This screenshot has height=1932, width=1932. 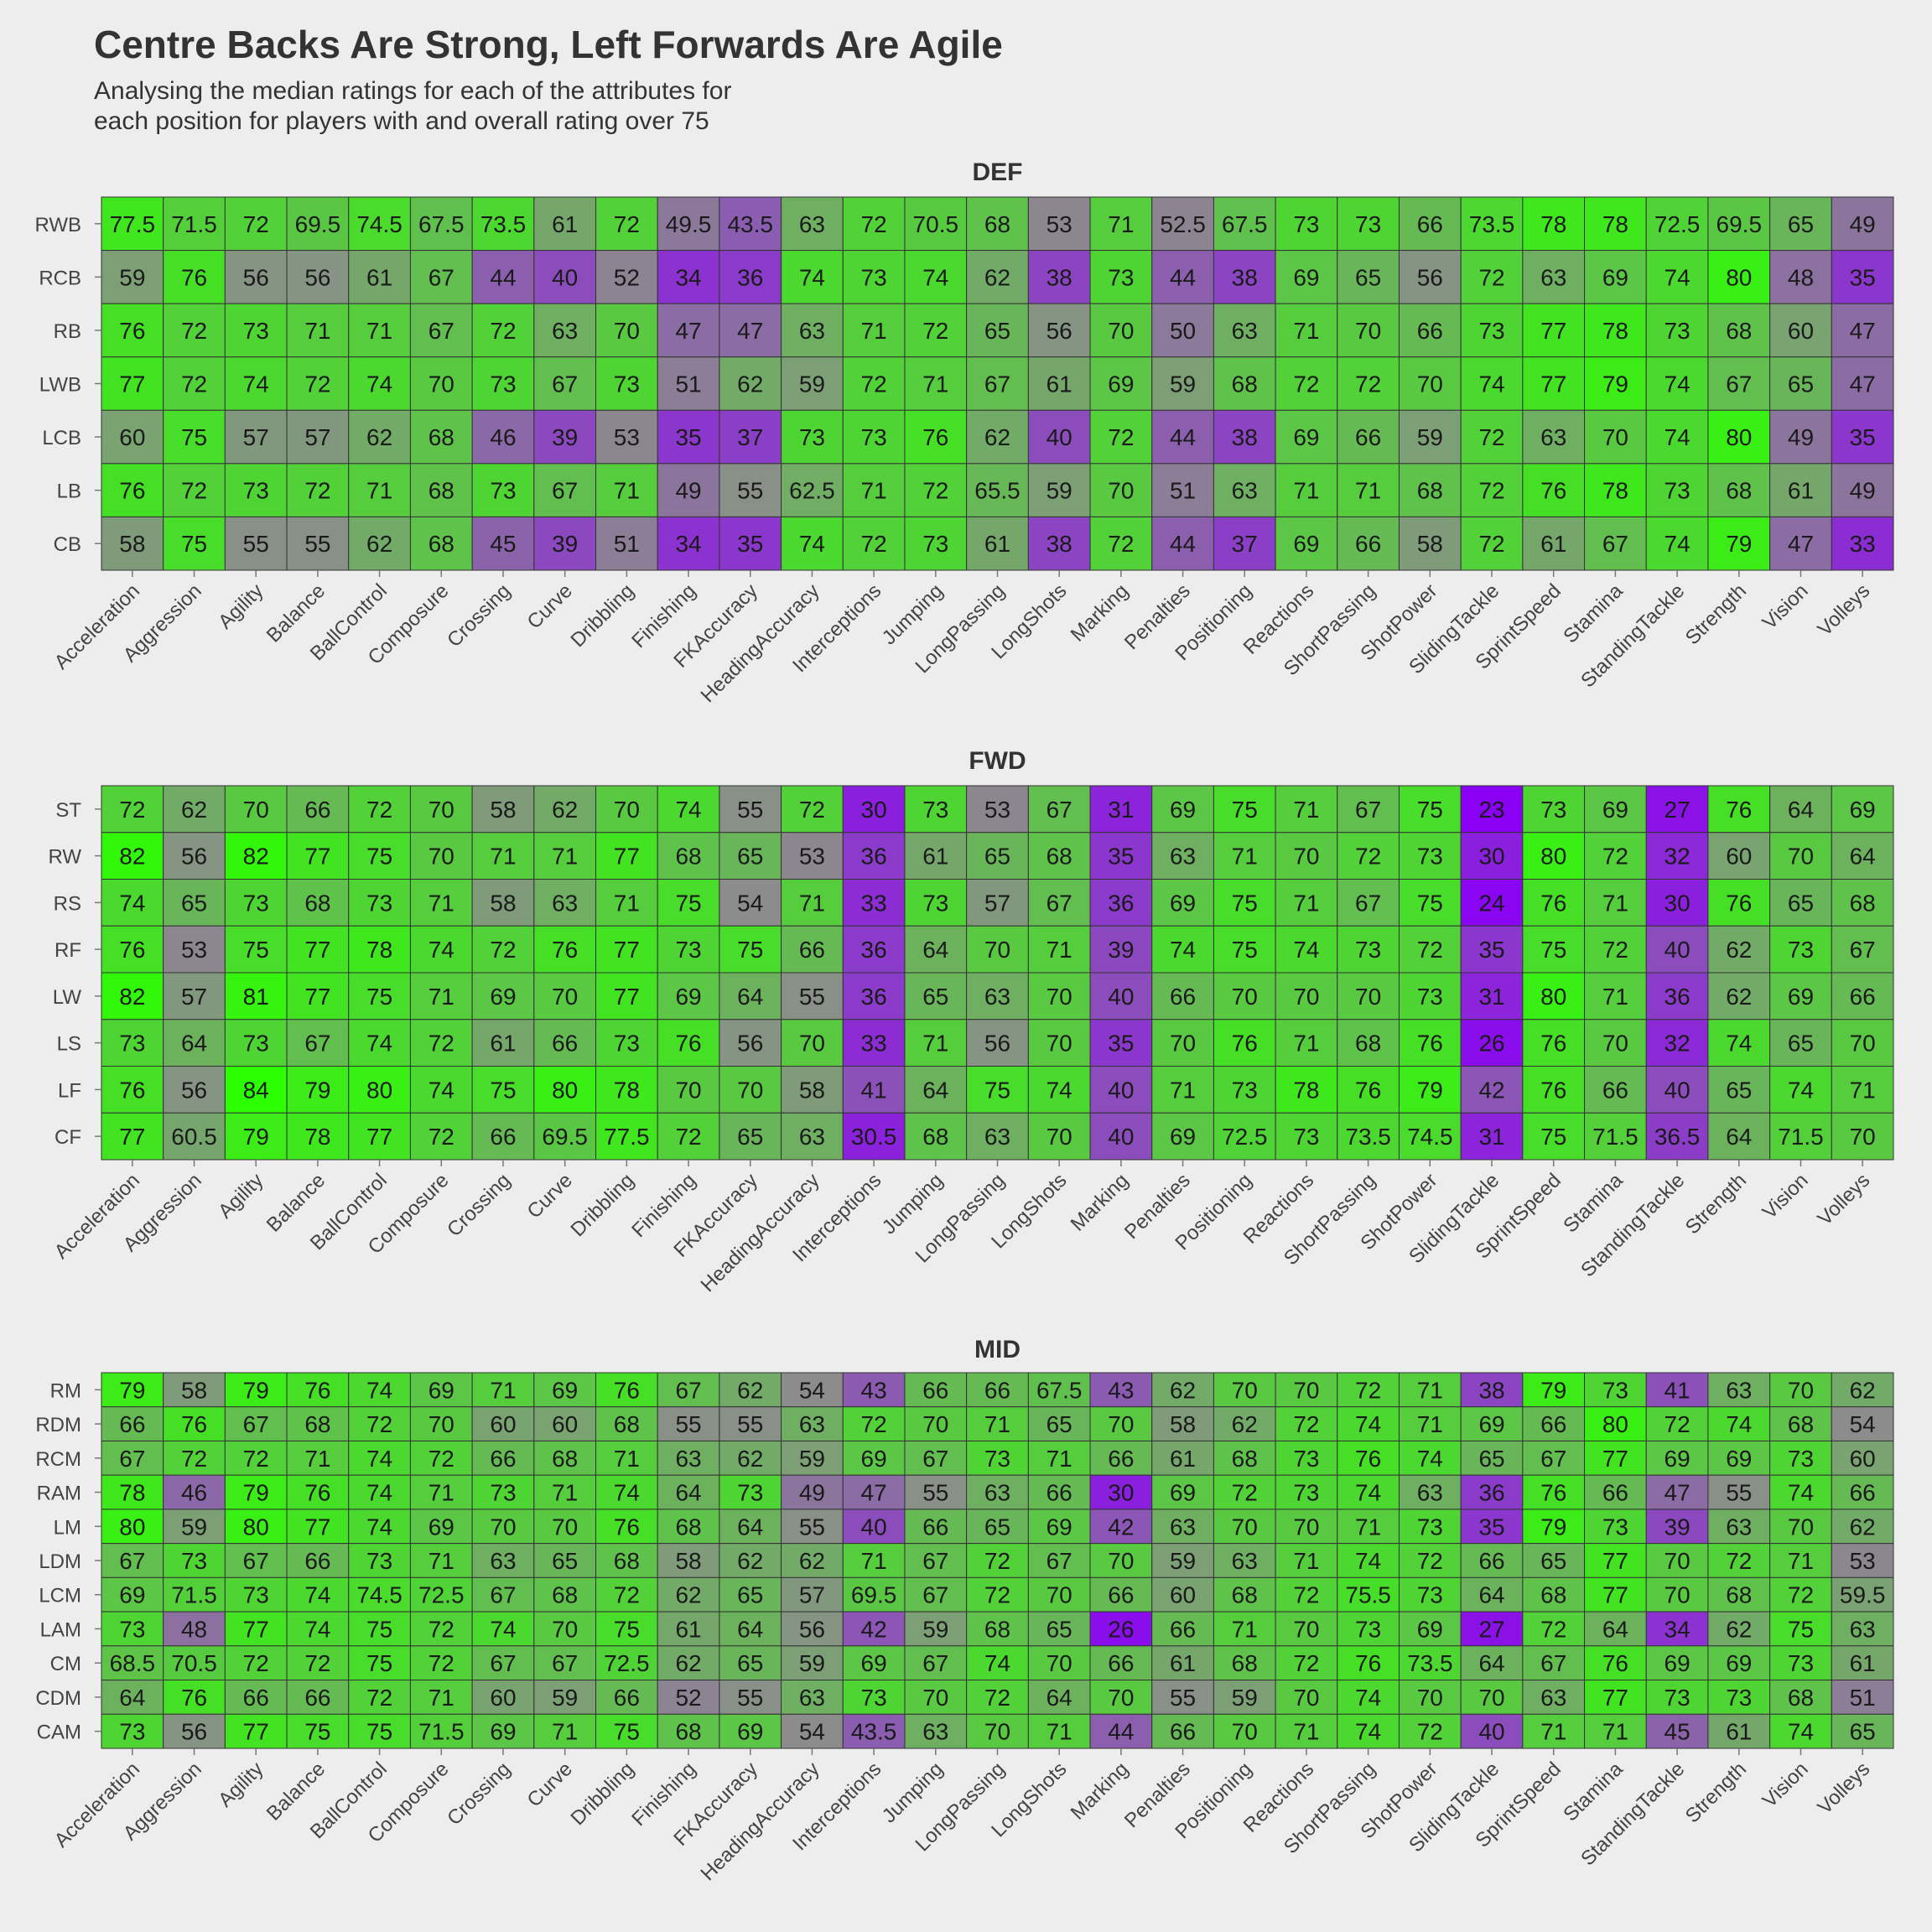 I want to click on cell-value-label: 79, so click(x=256, y=1390).